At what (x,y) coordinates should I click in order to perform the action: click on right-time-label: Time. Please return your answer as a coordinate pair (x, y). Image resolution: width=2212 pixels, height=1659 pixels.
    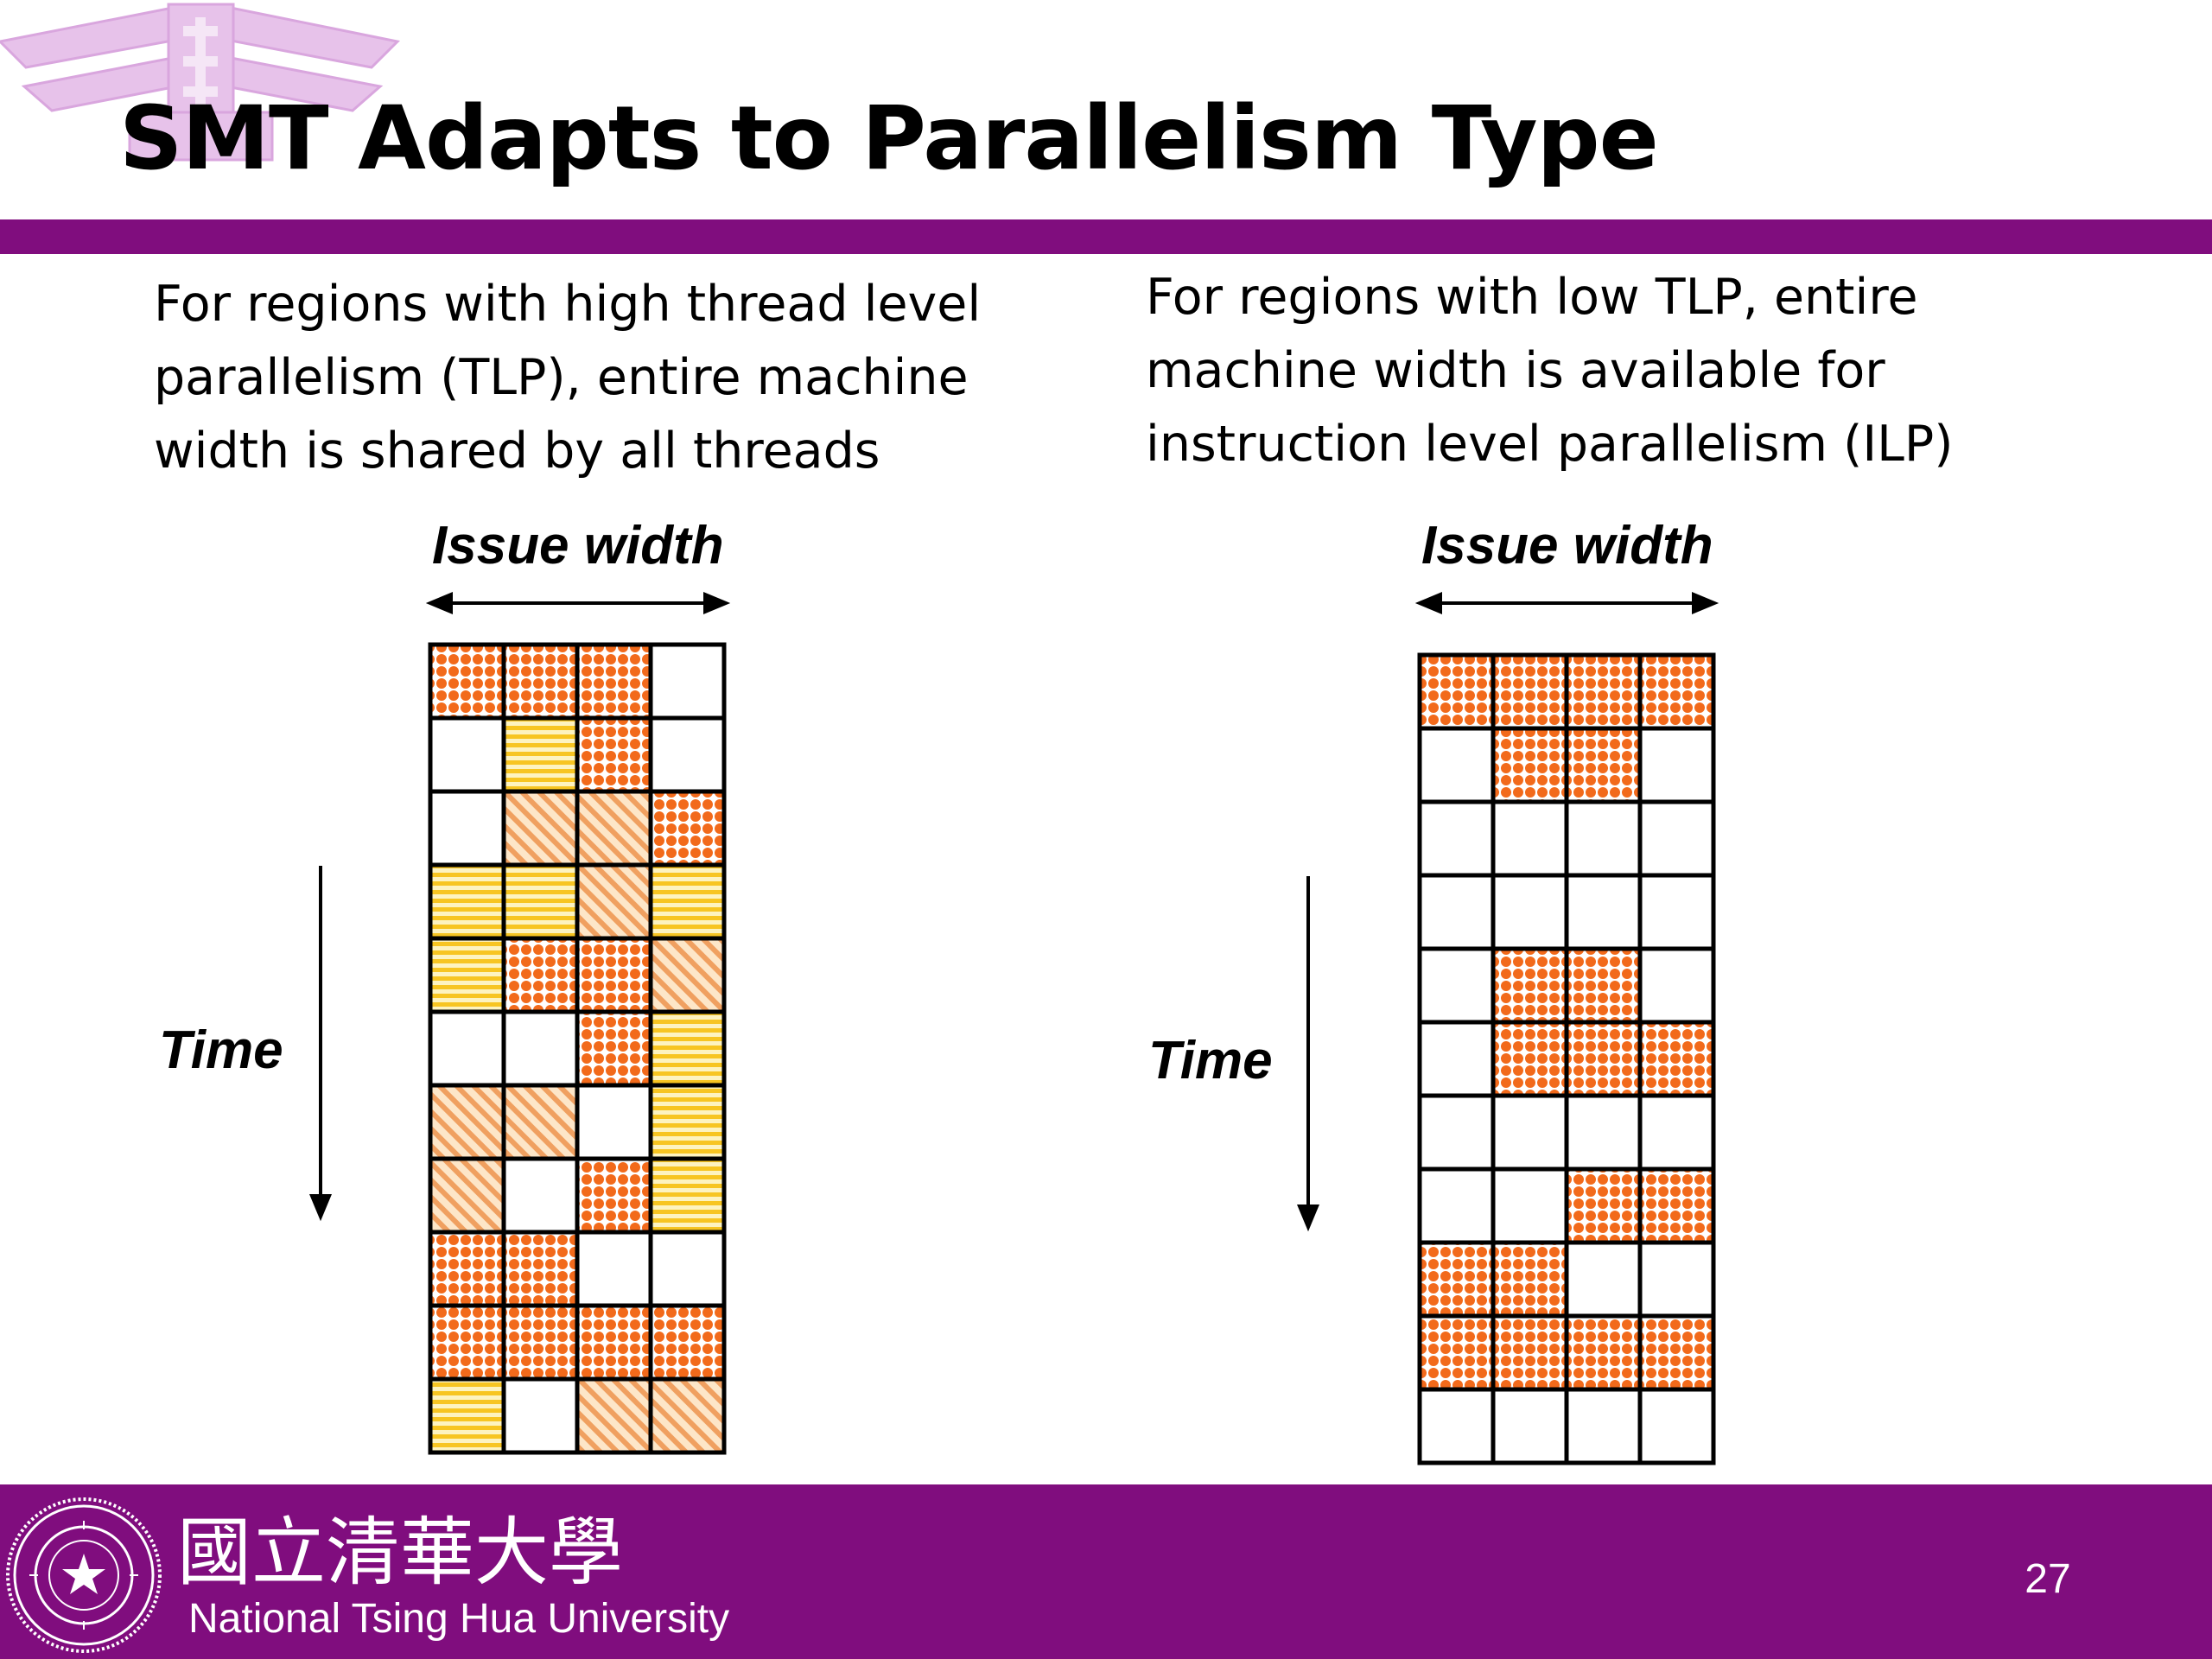
    Looking at the image, I should click on (1210, 1060).